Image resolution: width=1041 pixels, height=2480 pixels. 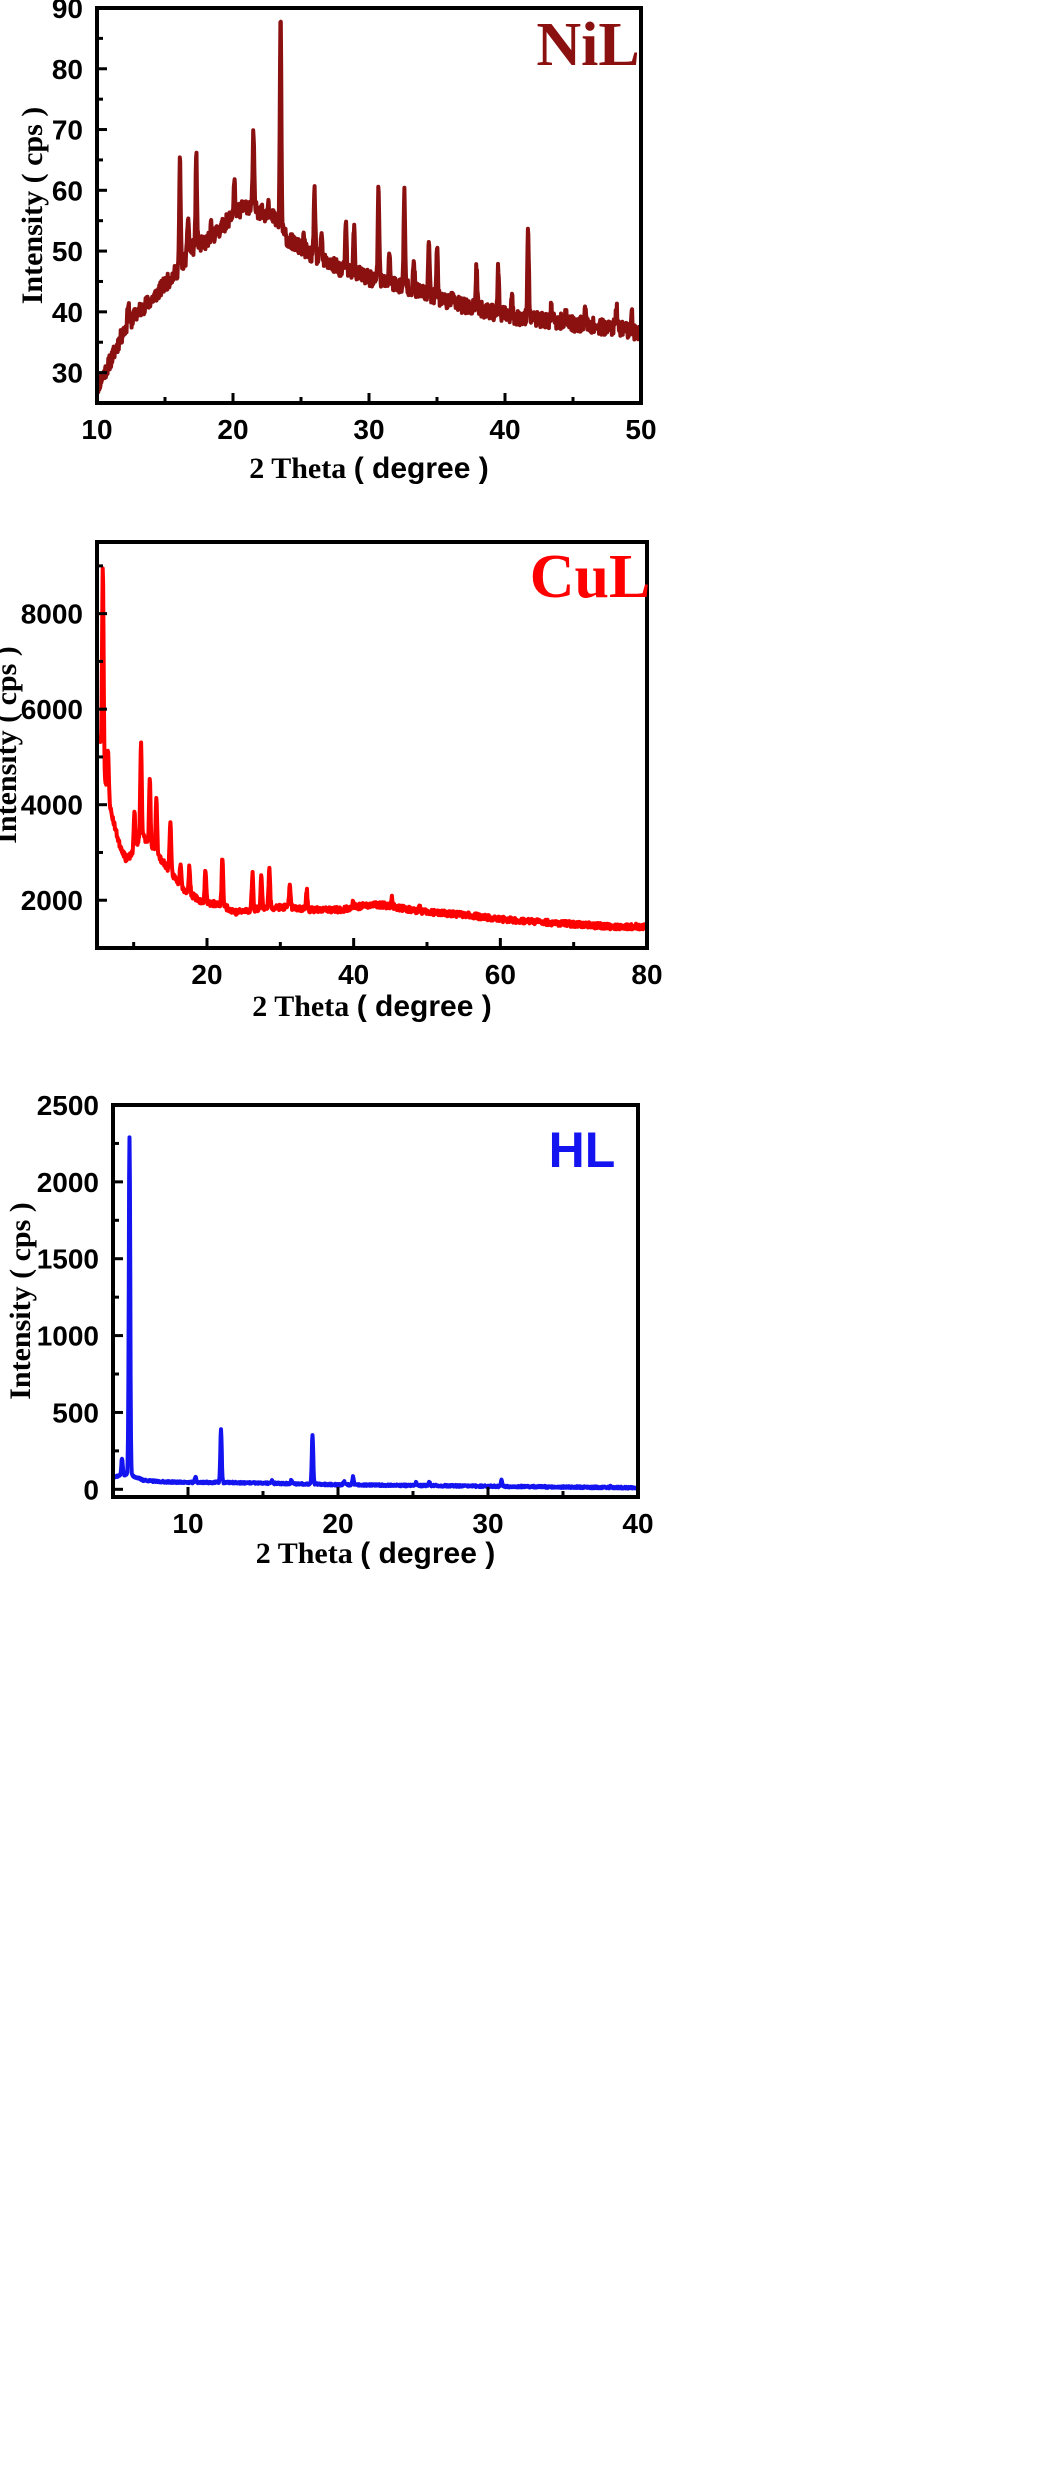 I want to click on hl-x-axis-title: 2 Theta ( degree ), so click(x=376, y=1553).